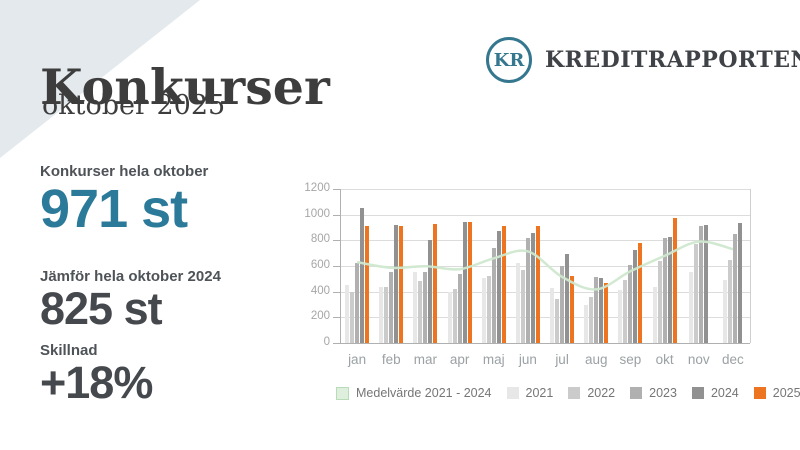  What do you see at coordinates (659, 301) in the screenshot?
I see `bar-2022-okt` at bounding box center [659, 301].